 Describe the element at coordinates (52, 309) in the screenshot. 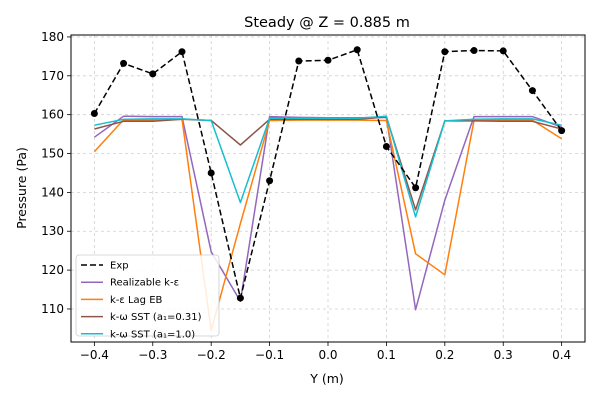

I see `y-tick-label: 110` at that location.